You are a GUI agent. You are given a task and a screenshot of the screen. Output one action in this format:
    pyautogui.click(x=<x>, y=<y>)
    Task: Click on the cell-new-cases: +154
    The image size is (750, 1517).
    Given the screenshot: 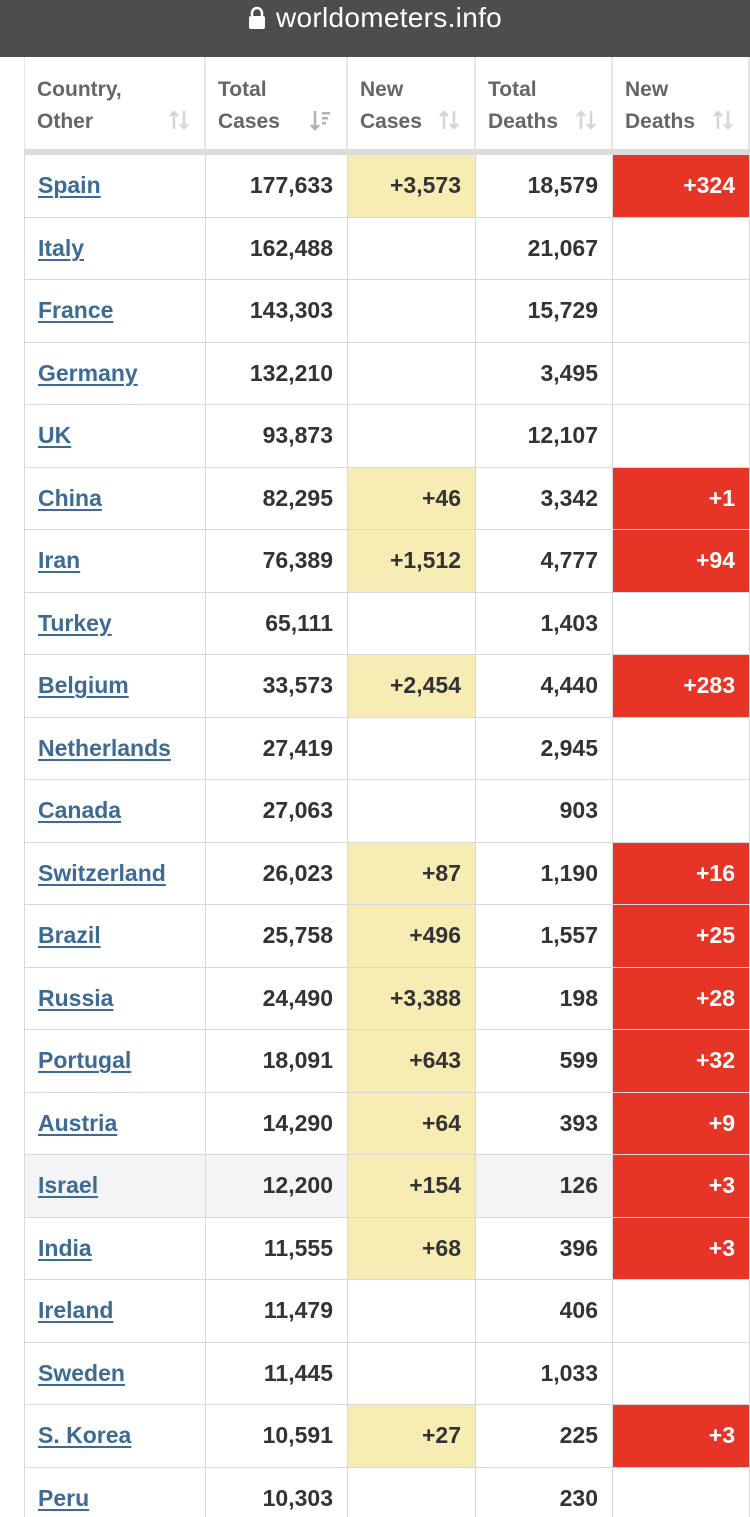 What is the action you would take?
    pyautogui.click(x=412, y=1186)
    